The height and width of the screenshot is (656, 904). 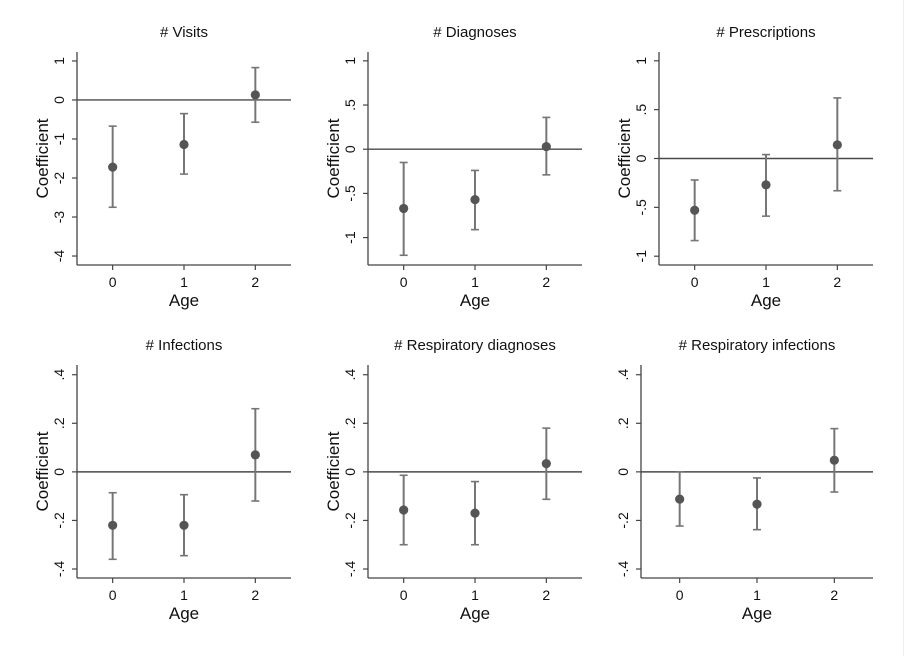 I want to click on panel-title: # Visits, so click(x=184, y=32).